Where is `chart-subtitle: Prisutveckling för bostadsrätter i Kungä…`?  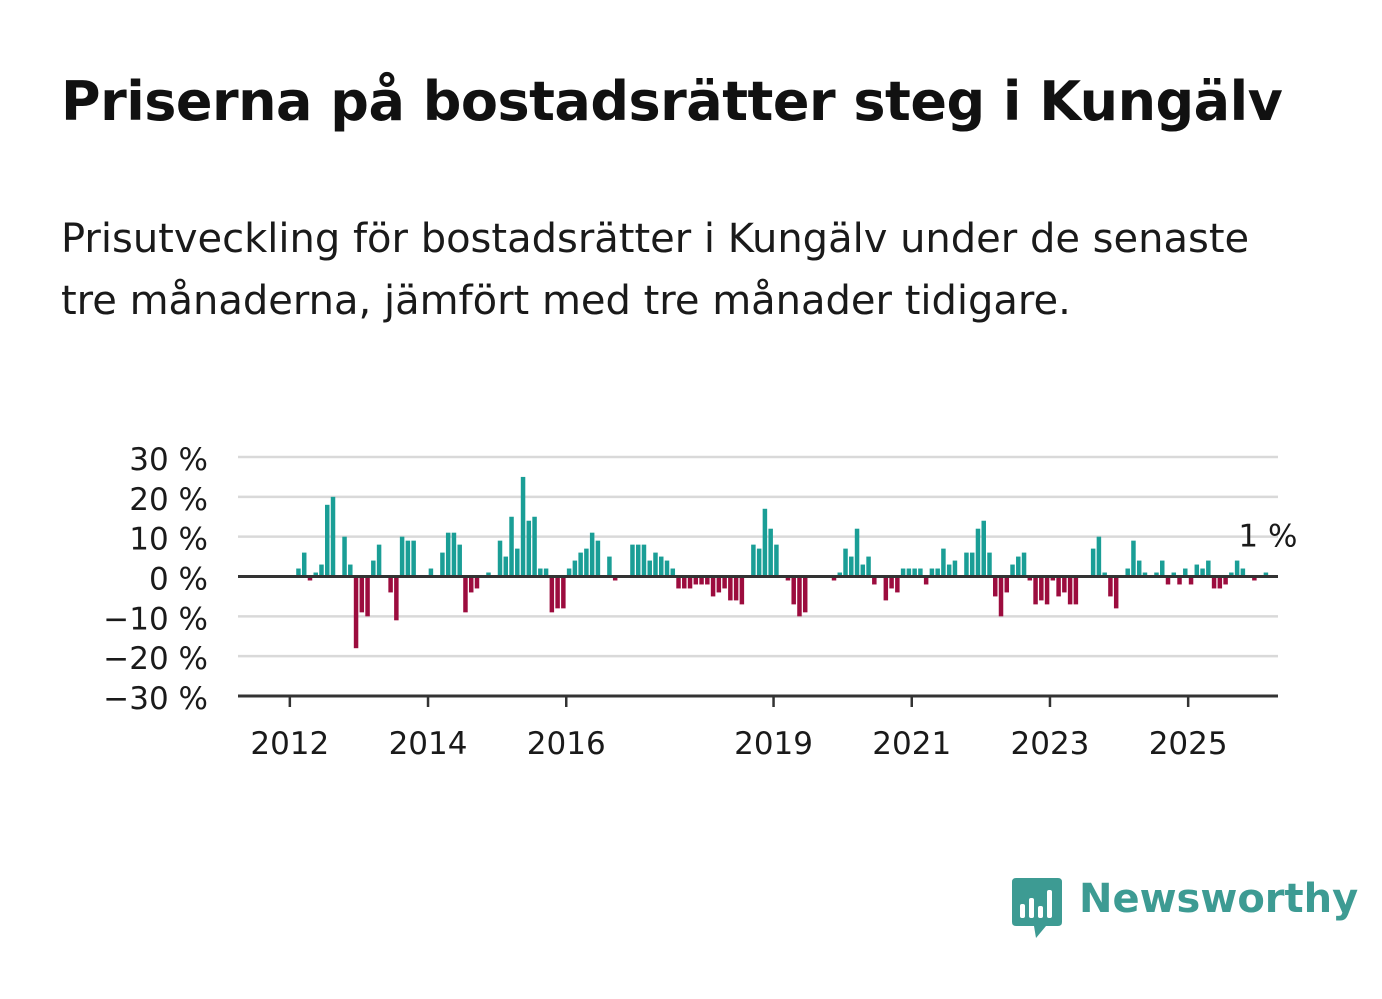 chart-subtitle: Prisutveckling för bostadsrätter i Kungä… is located at coordinates (655, 270).